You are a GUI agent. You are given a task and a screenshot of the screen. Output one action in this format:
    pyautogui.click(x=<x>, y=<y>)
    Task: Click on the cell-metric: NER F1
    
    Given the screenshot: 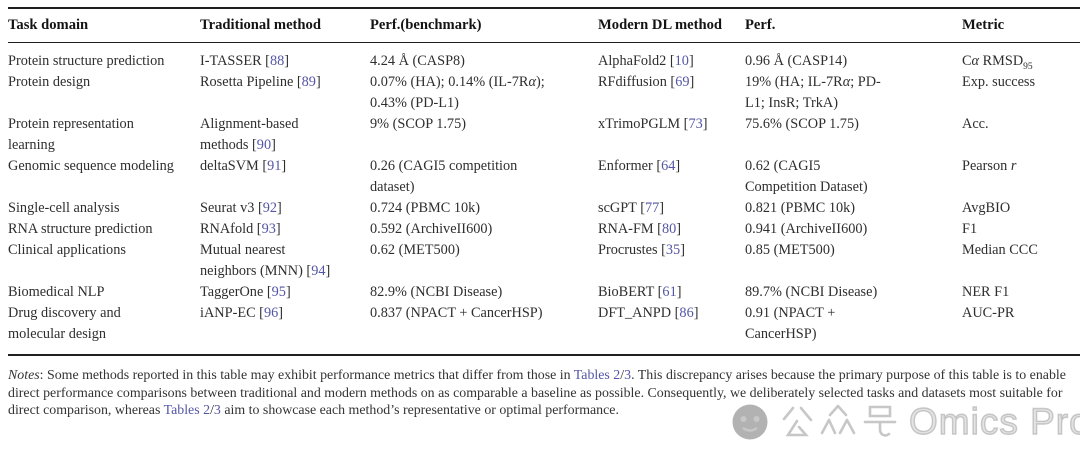 What is the action you would take?
    pyautogui.click(x=1021, y=292)
    